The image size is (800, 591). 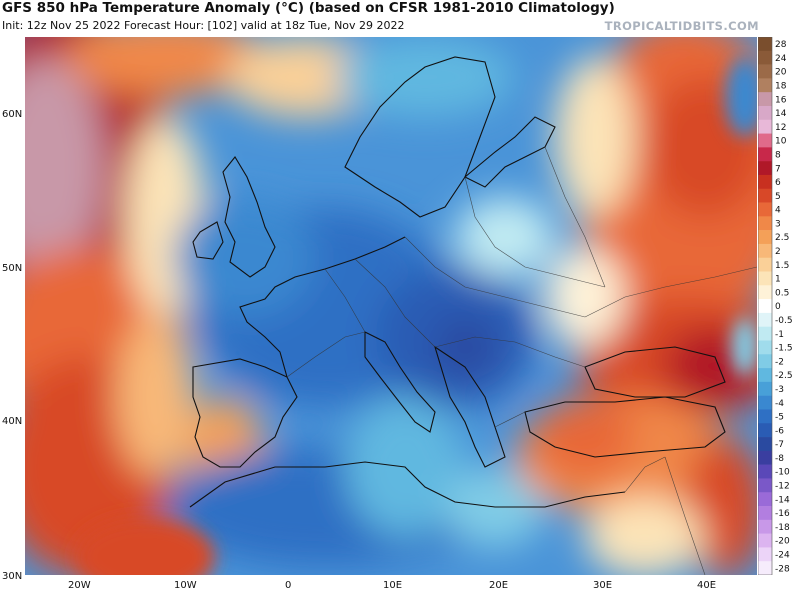 What do you see at coordinates (778, 169) in the screenshot?
I see `colorbar-label: 7` at bounding box center [778, 169].